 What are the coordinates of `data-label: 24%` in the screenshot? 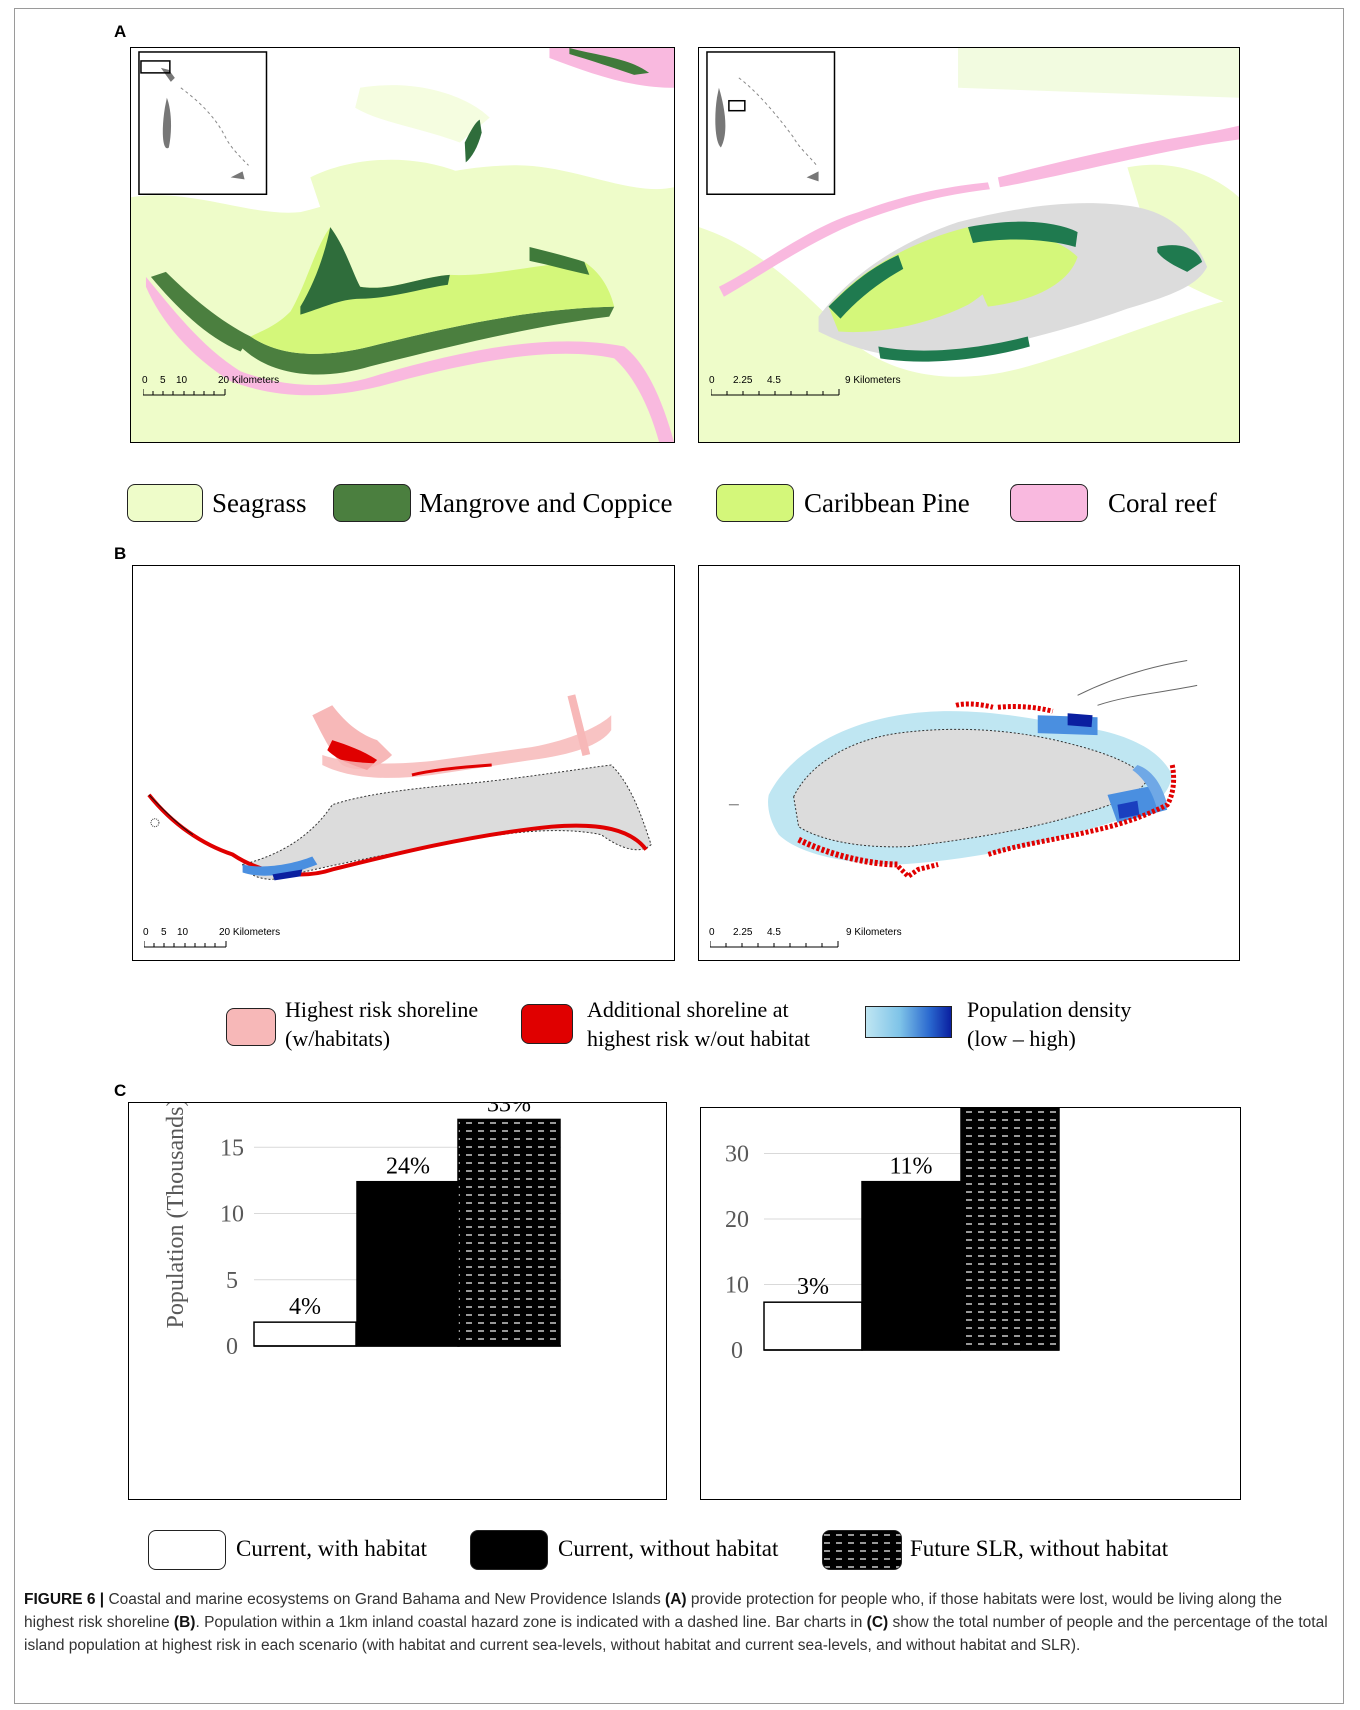 It's located at (408, 1167).